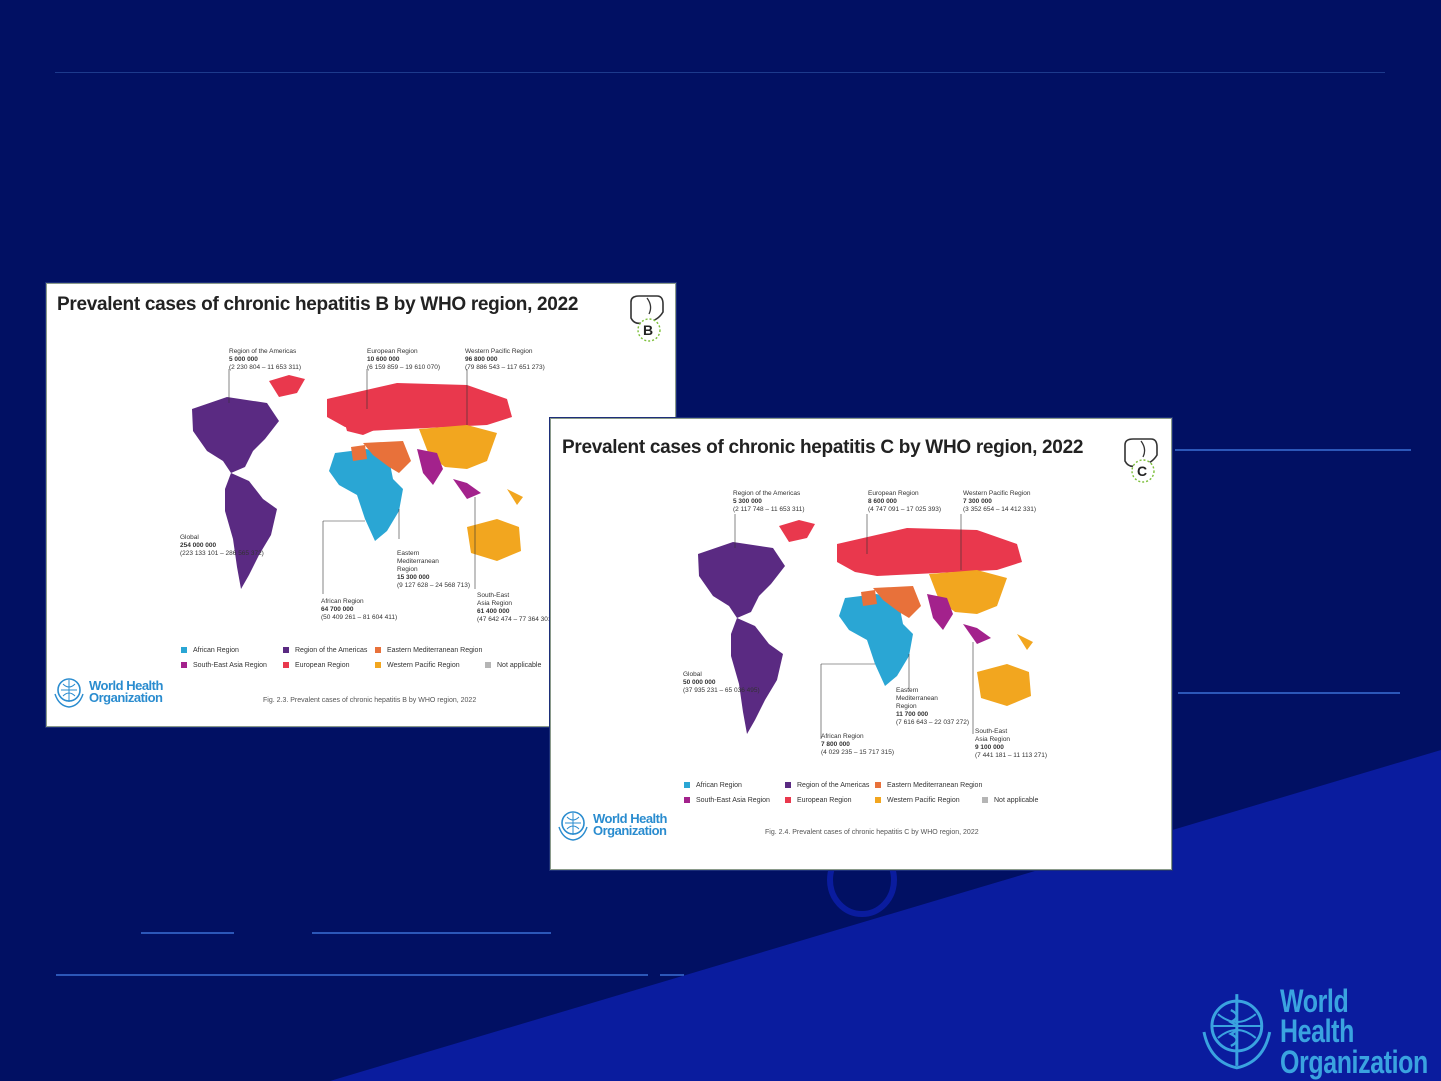 The height and width of the screenshot is (1081, 1441). I want to click on annotation-value: 96 800 000, so click(481, 359).